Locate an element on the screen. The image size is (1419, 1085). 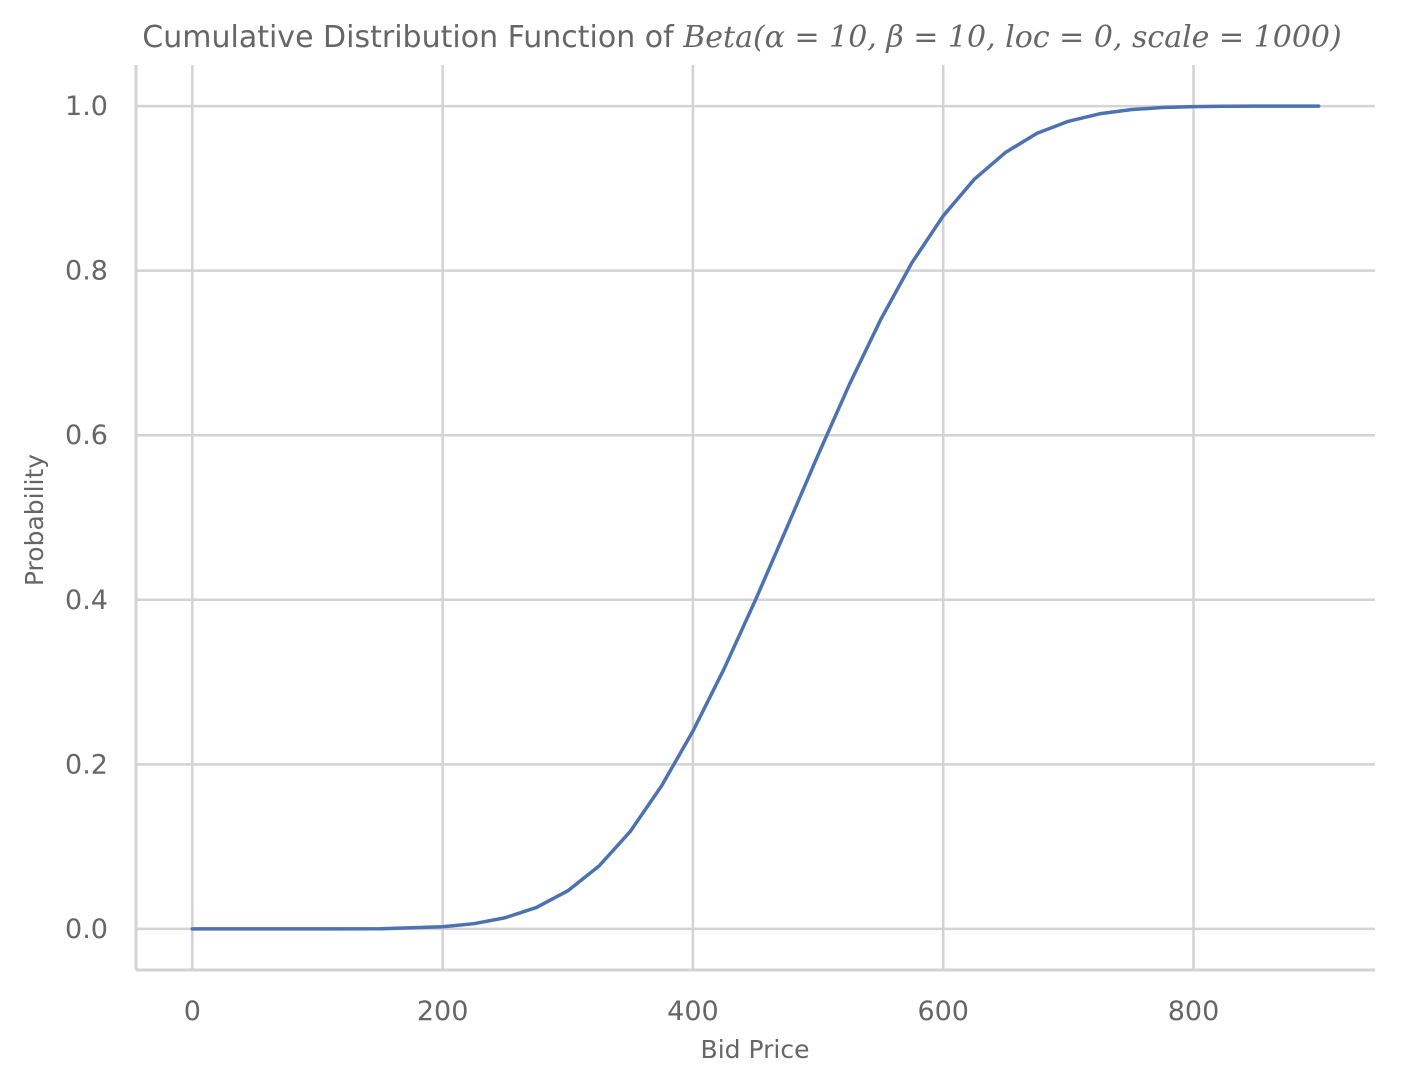
y-tick-label-0.8: 0.8 is located at coordinates (86, 271).